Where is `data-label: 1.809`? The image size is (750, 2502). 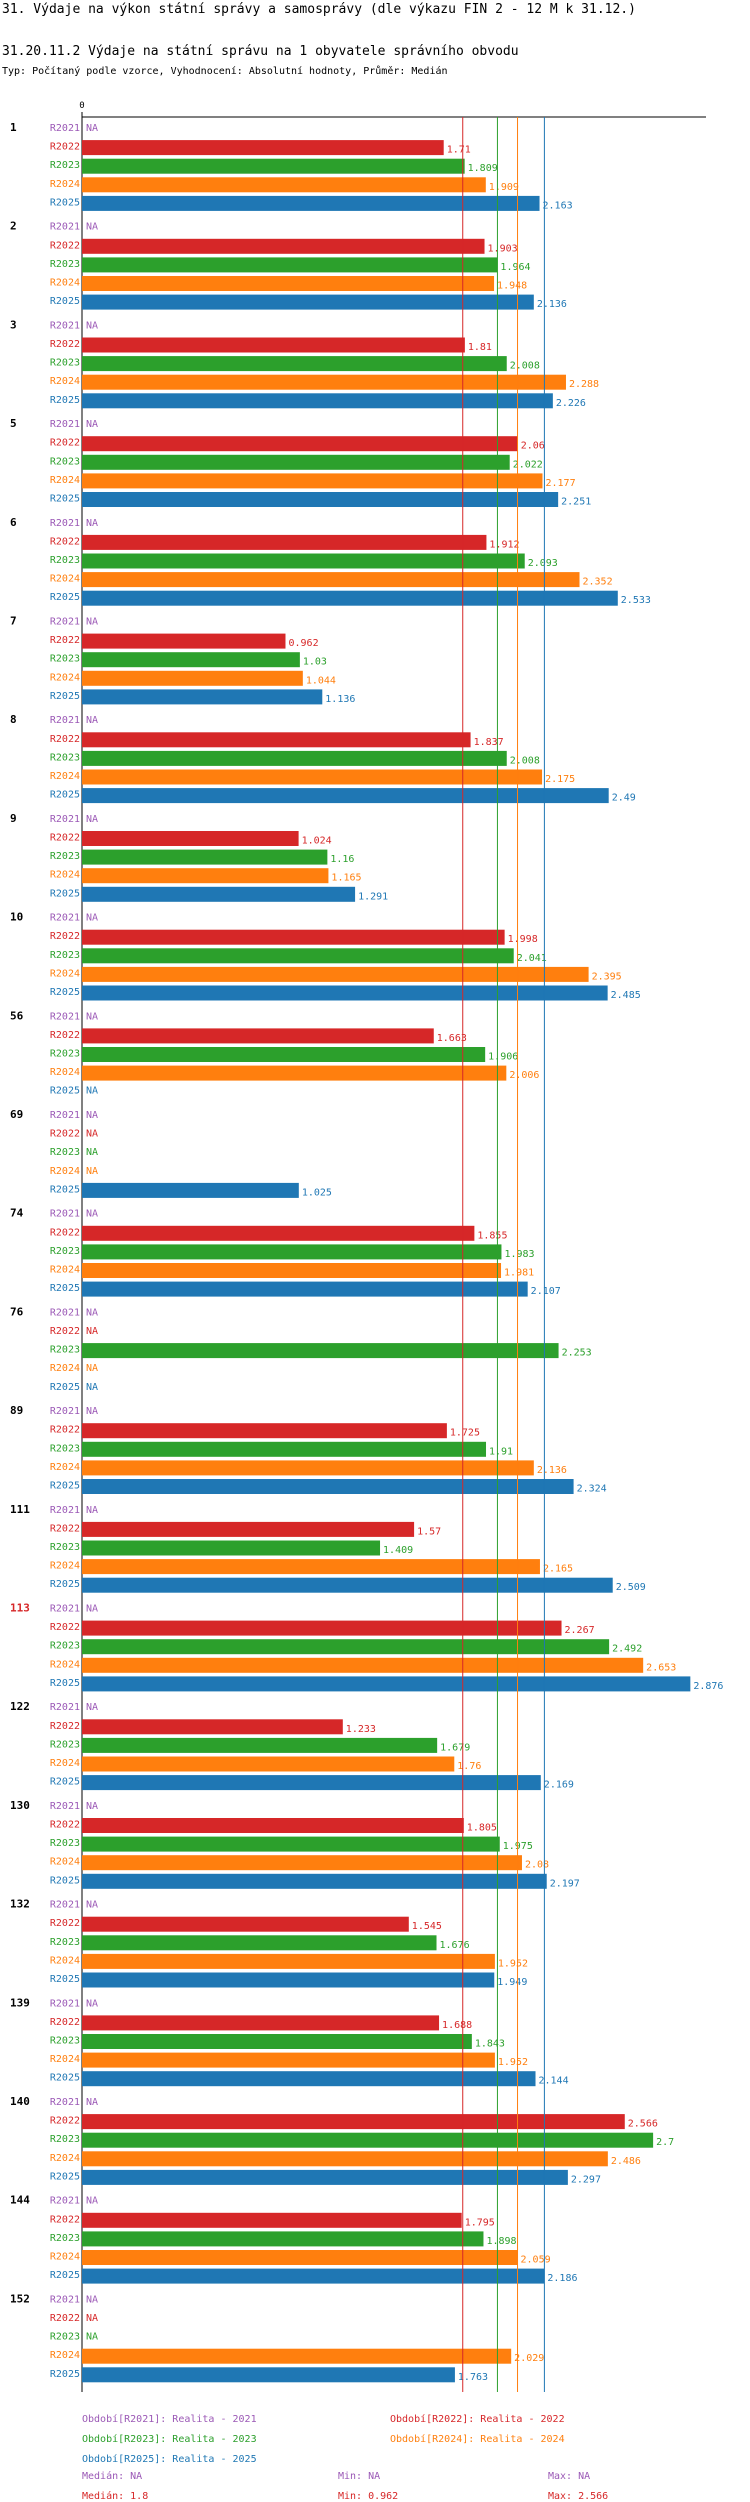
data-label: 1.809 is located at coordinates (483, 168).